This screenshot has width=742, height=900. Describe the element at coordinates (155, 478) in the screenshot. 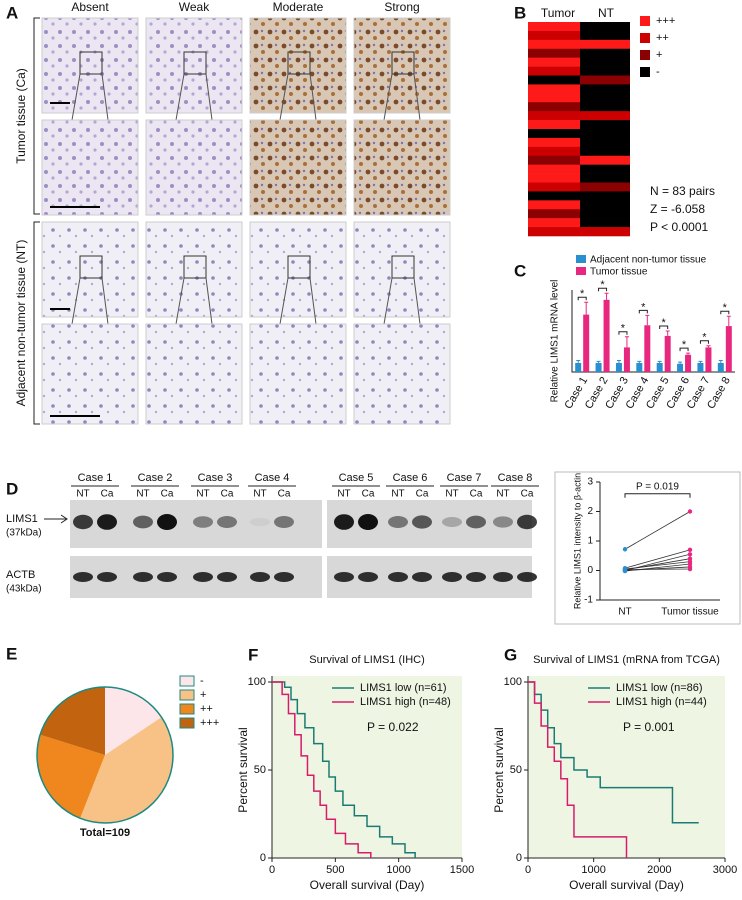

I see `case-label: Case 2` at that location.